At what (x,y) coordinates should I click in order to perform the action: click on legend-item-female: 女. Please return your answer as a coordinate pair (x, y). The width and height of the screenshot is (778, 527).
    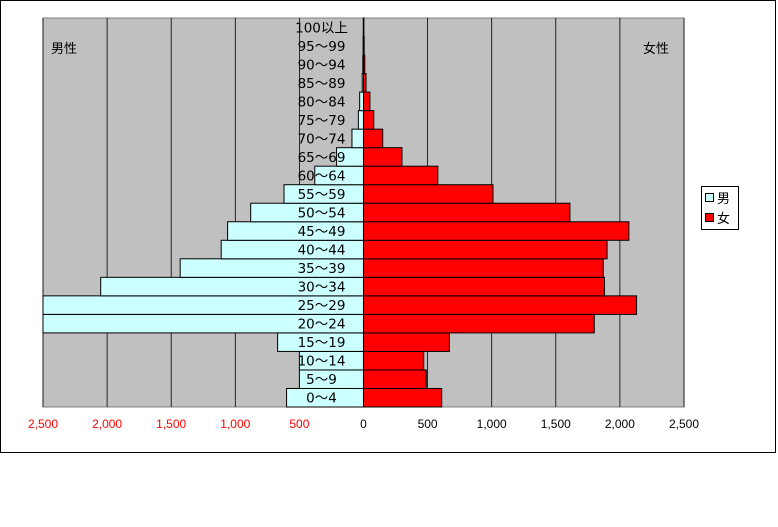
    Looking at the image, I should click on (720, 217).